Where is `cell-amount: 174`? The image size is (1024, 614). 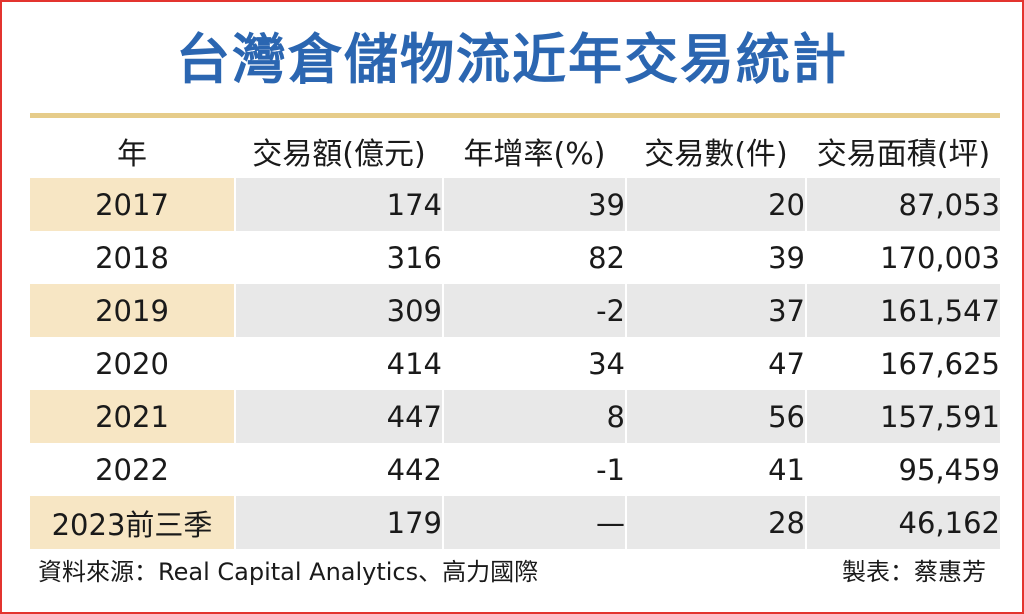
cell-amount: 174 is located at coordinates (338, 204).